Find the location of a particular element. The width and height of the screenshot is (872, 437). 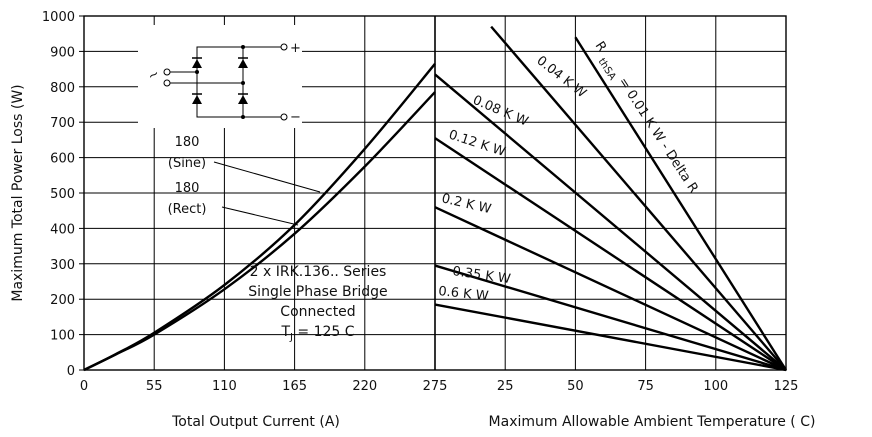

diode-4-icon is located at coordinates (243, 99).